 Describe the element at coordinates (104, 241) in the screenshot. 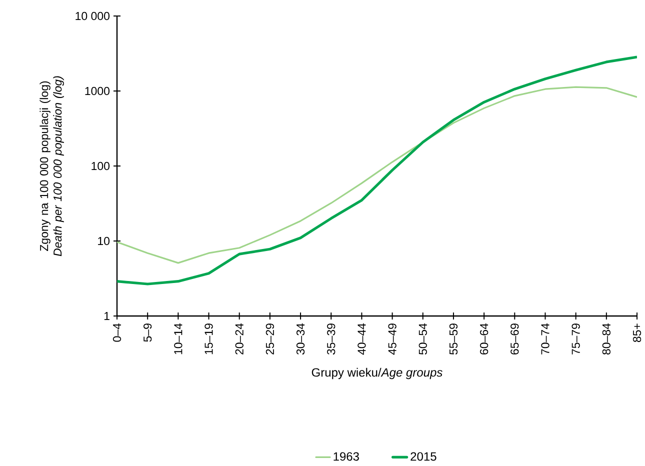

I see `y-tick-label: 10` at that location.